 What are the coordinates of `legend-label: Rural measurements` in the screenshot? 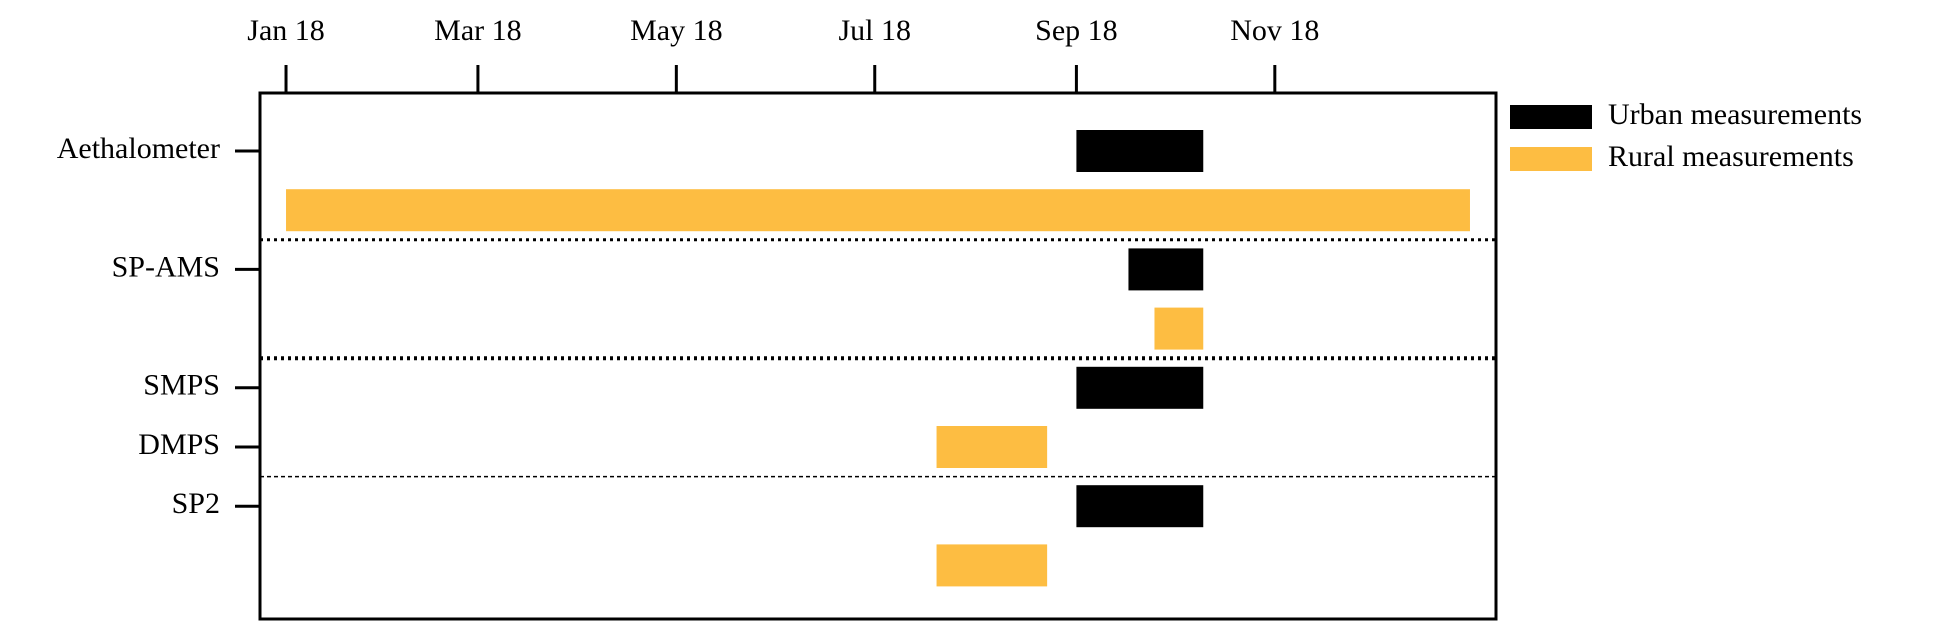 It's located at (1731, 156).